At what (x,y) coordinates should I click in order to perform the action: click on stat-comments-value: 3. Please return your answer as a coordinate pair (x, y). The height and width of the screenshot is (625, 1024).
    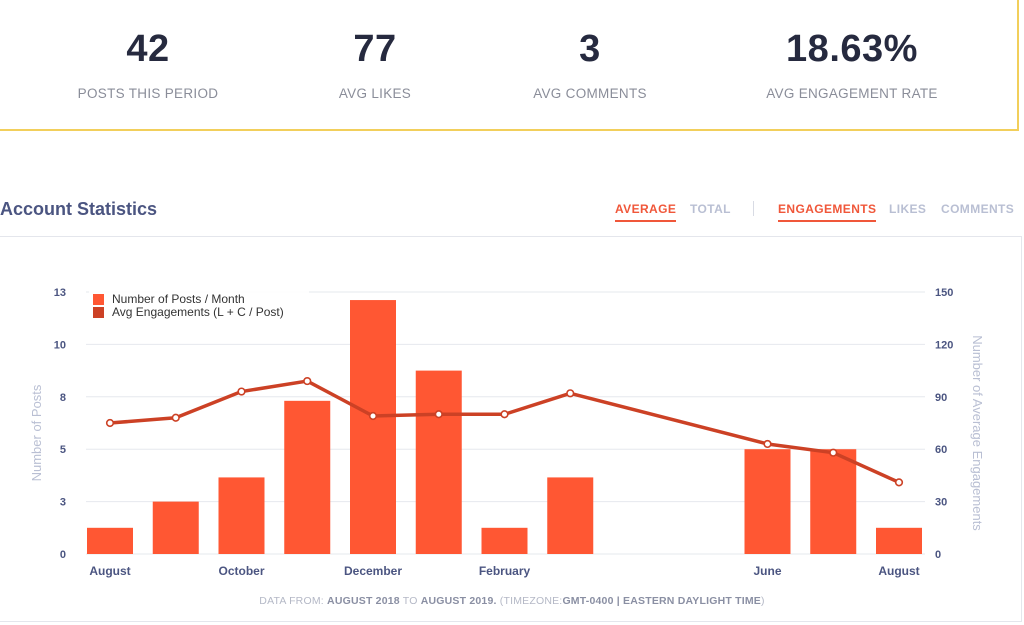
    Looking at the image, I should click on (590, 49).